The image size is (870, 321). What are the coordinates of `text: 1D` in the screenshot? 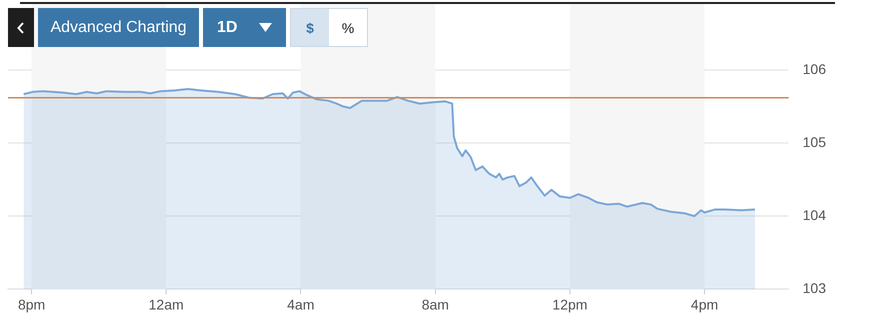 It's located at (227, 27).